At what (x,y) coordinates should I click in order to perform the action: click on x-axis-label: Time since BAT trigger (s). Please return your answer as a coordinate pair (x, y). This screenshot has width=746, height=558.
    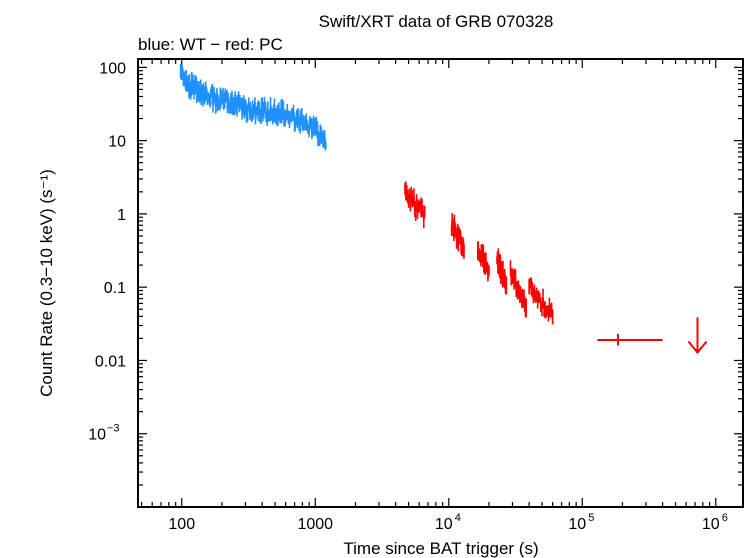
    Looking at the image, I should click on (440, 548).